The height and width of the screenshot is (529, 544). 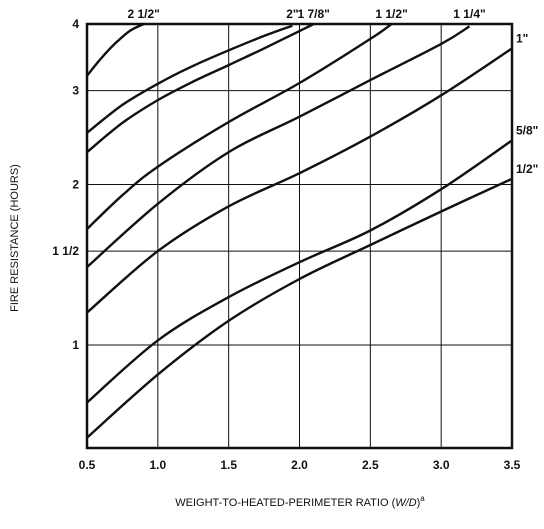 I want to click on y-axis-title: FIRE RESISTANCE (HOURS), so click(x=15, y=238).